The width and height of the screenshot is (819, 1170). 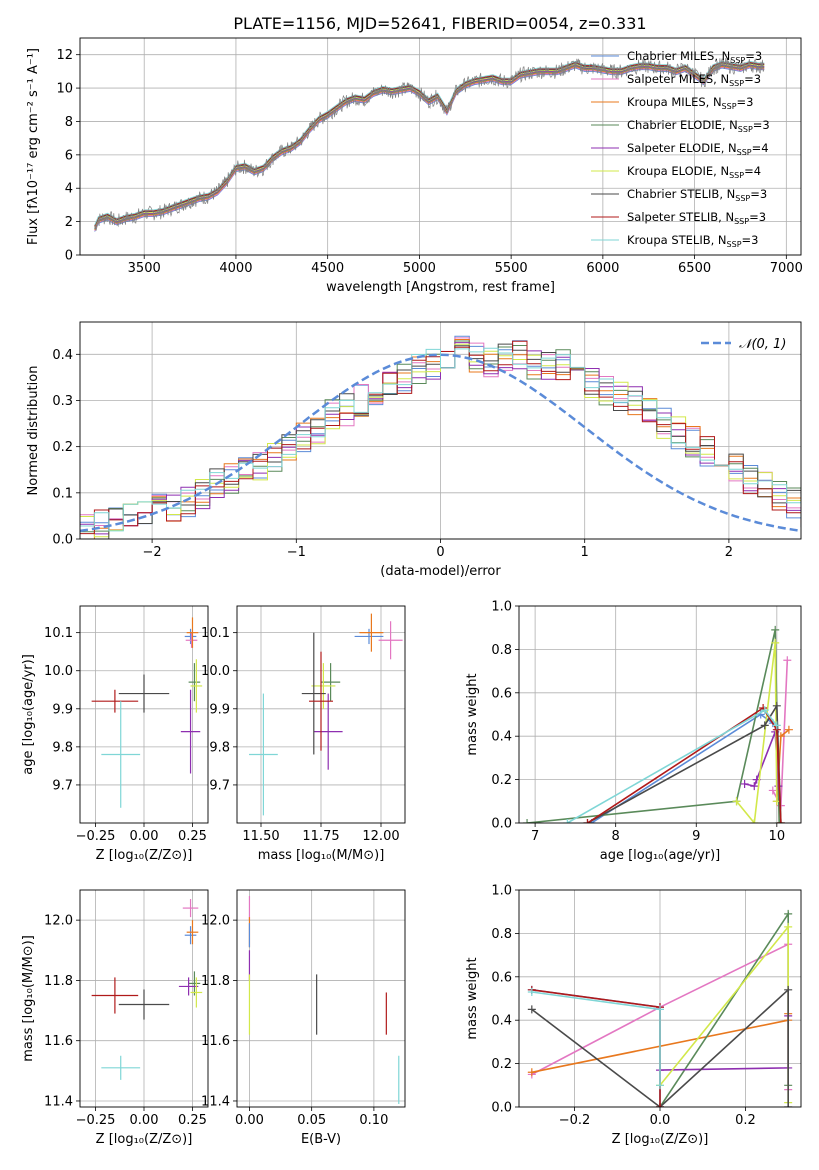 What do you see at coordinates (698, 149) in the screenshot?
I see `legend-label: Salpeter ELODIE, NSSP=4` at bounding box center [698, 149].